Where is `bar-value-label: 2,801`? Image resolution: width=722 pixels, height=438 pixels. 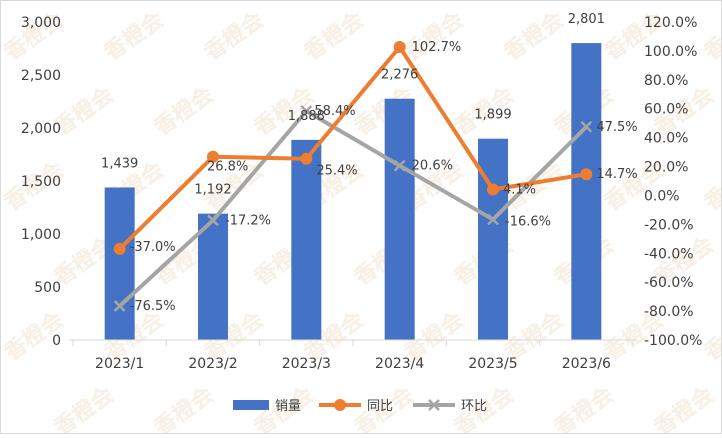 bar-value-label: 2,801 is located at coordinates (586, 19).